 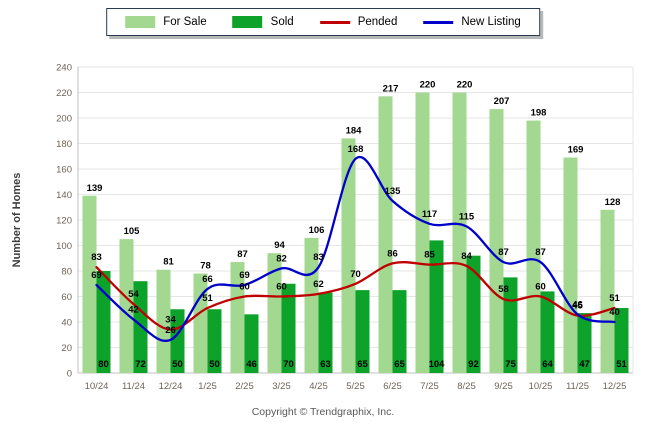 I want to click on y-tick-label: 100, so click(x=64, y=246).